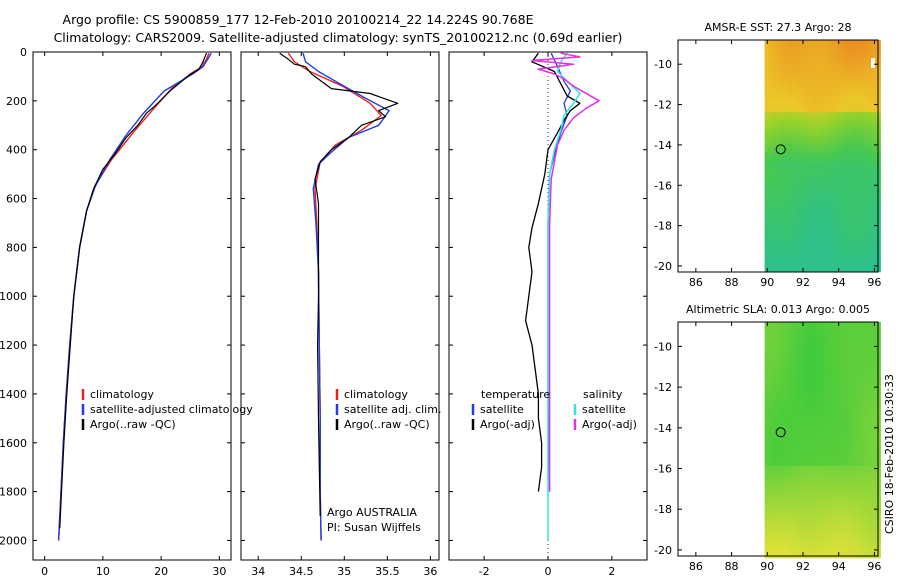 The width and height of the screenshot is (900, 580). Describe the element at coordinates (301, 571) in the screenshot. I see `xtick-label: 34.5` at that location.